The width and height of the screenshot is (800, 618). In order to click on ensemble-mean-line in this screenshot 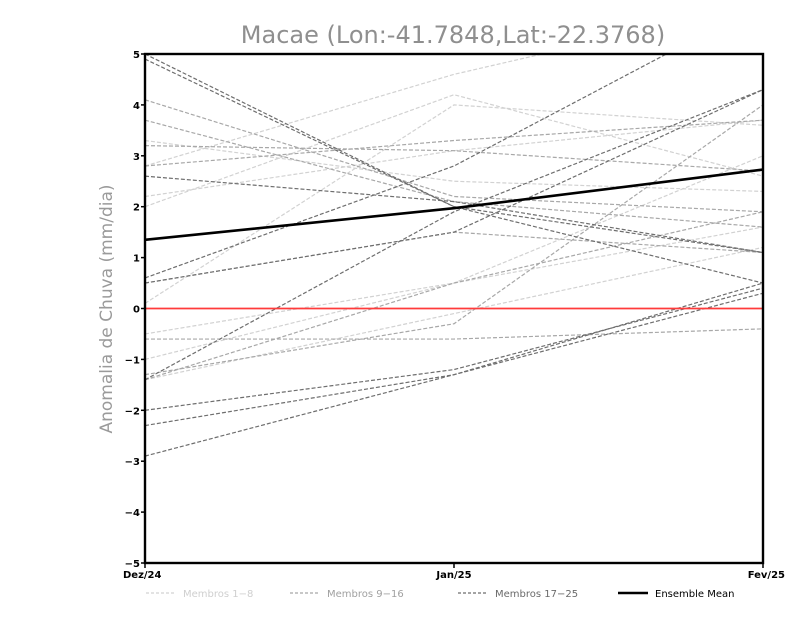, I will do `click(454, 205)`.